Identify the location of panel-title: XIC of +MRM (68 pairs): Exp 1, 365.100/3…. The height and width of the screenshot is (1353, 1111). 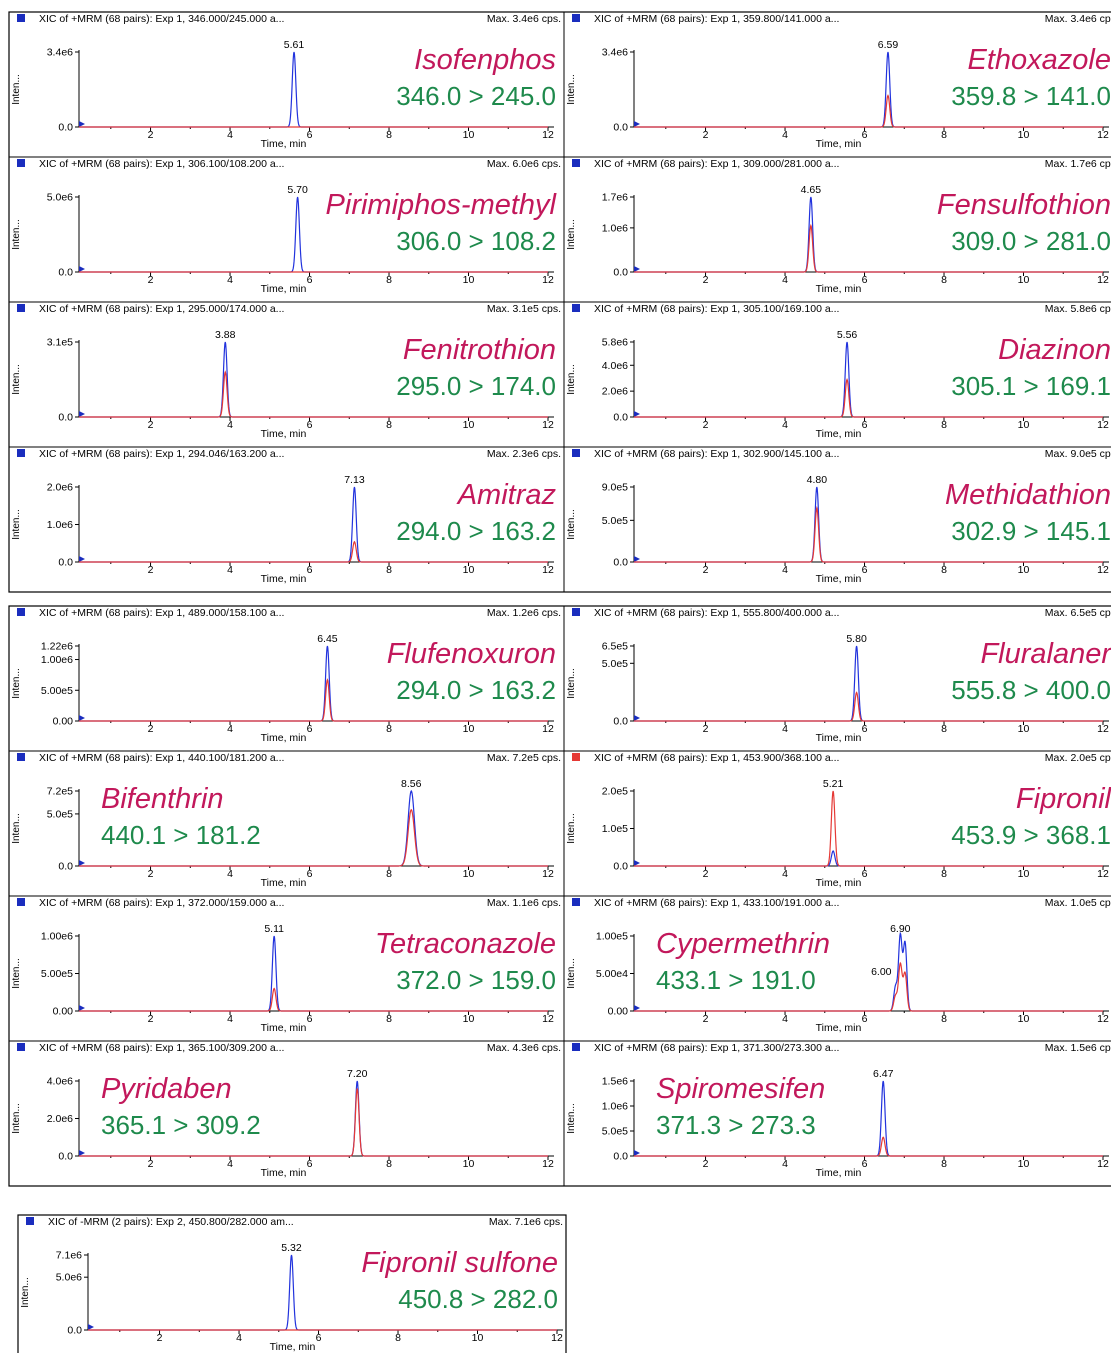
(161, 1048).